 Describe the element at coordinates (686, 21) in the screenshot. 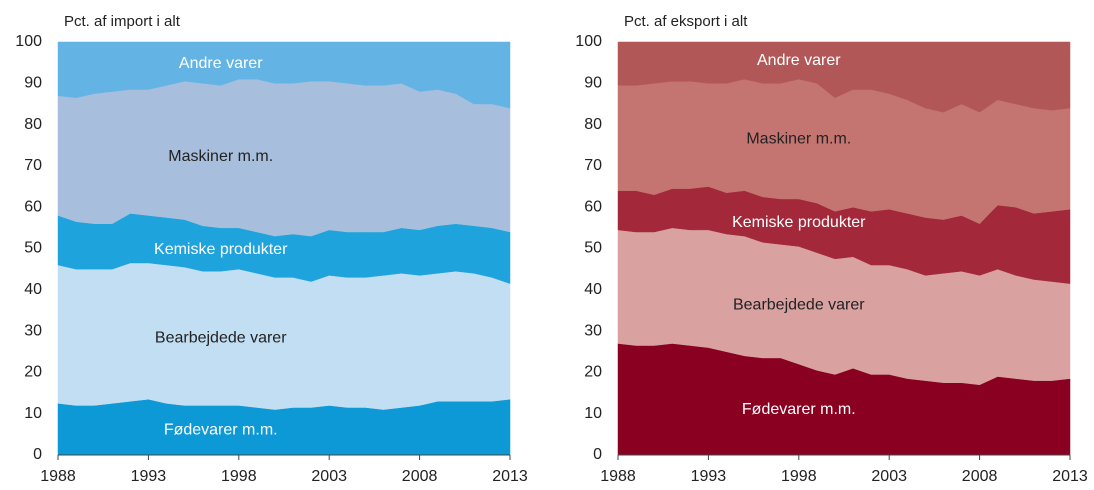

I see `y-axis-title: Pct. af eksport i alt` at that location.